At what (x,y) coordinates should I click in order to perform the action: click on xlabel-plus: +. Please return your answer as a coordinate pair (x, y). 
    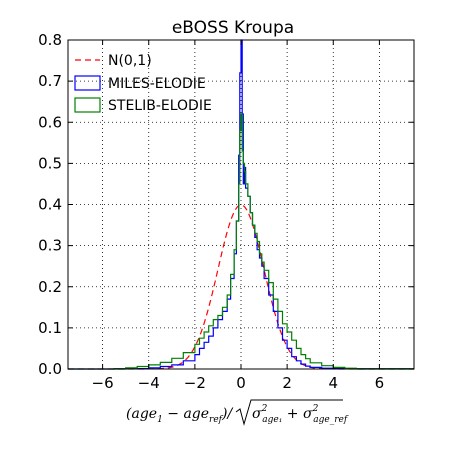
    Looking at the image, I should click on (292, 414).